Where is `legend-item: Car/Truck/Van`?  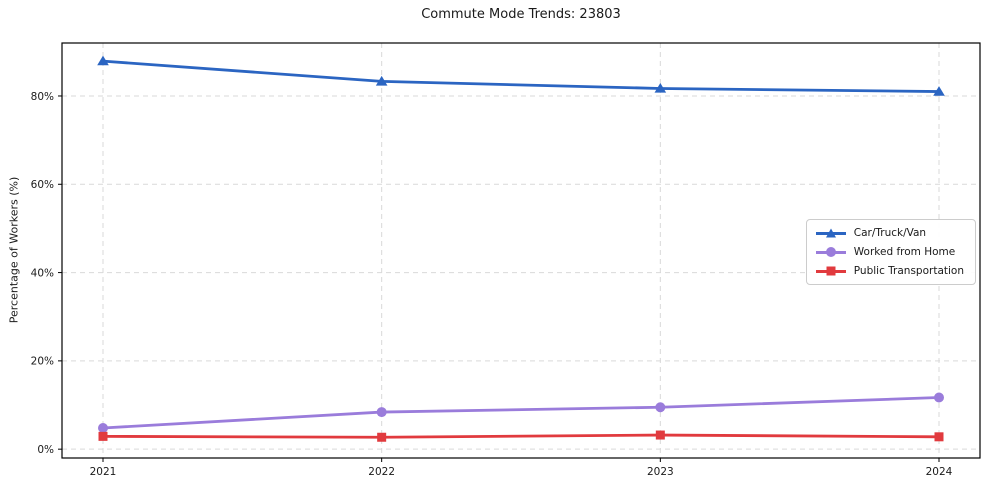 legend-item: Car/Truck/Van is located at coordinates (889, 233).